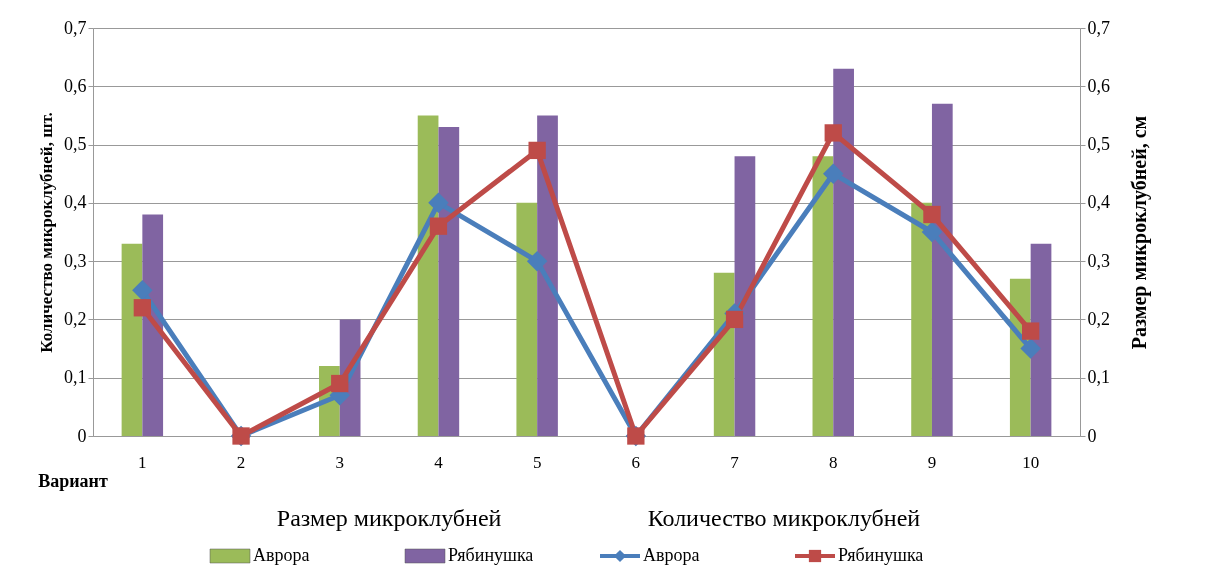  Describe the element at coordinates (636, 462) in the screenshot. I see `x-tick-label: 6` at that location.